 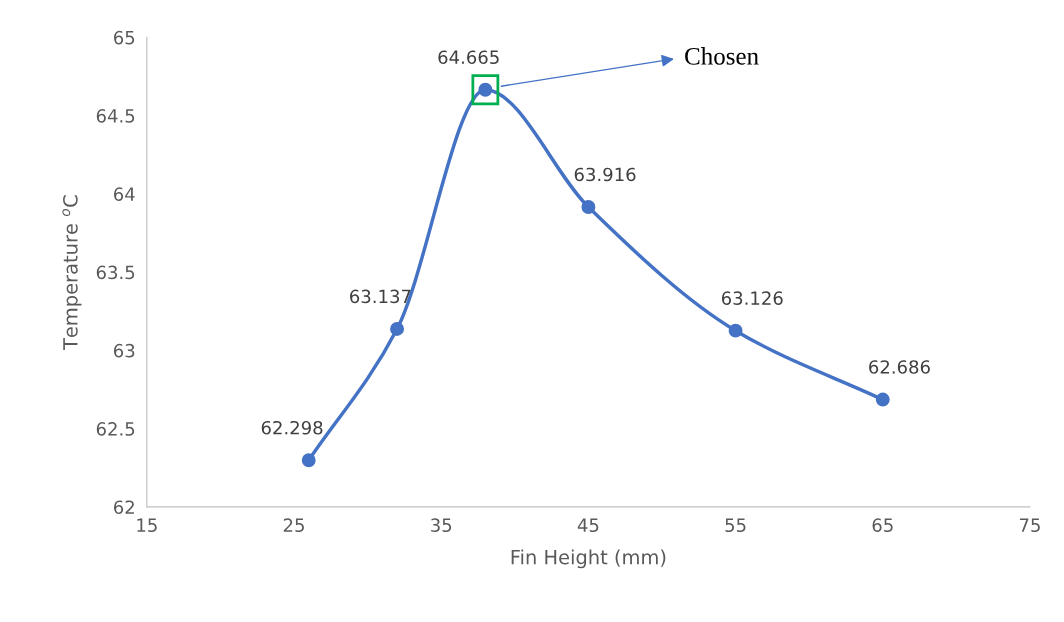 What do you see at coordinates (124, 194) in the screenshot?
I see `y-tick-label: 64` at bounding box center [124, 194].